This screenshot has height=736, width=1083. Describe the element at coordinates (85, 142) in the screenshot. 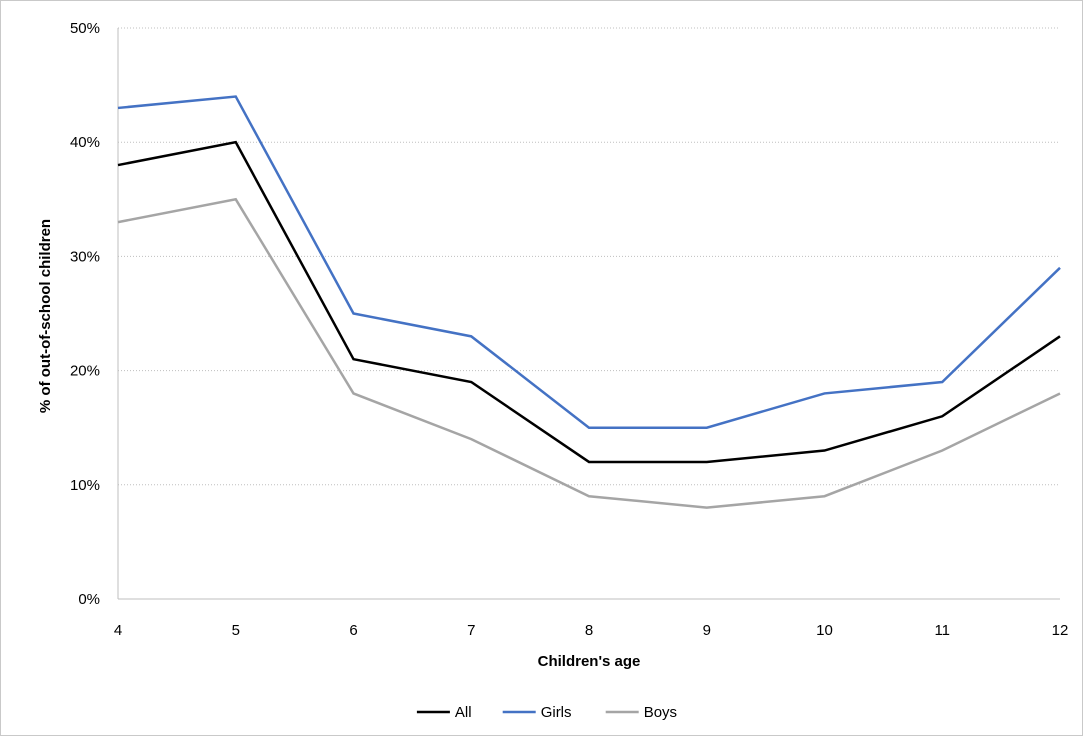

I see `y-tick-label: 40%` at that location.